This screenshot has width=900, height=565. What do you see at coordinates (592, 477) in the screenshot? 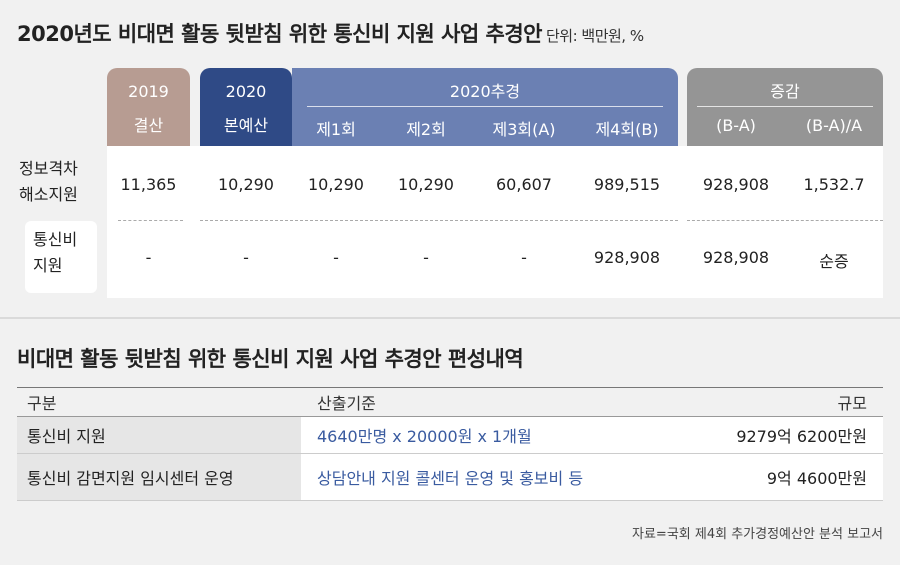
I see `row-basis: 상담안내 지원 콜센터 운영 및 홍보비 등` at bounding box center [592, 477].